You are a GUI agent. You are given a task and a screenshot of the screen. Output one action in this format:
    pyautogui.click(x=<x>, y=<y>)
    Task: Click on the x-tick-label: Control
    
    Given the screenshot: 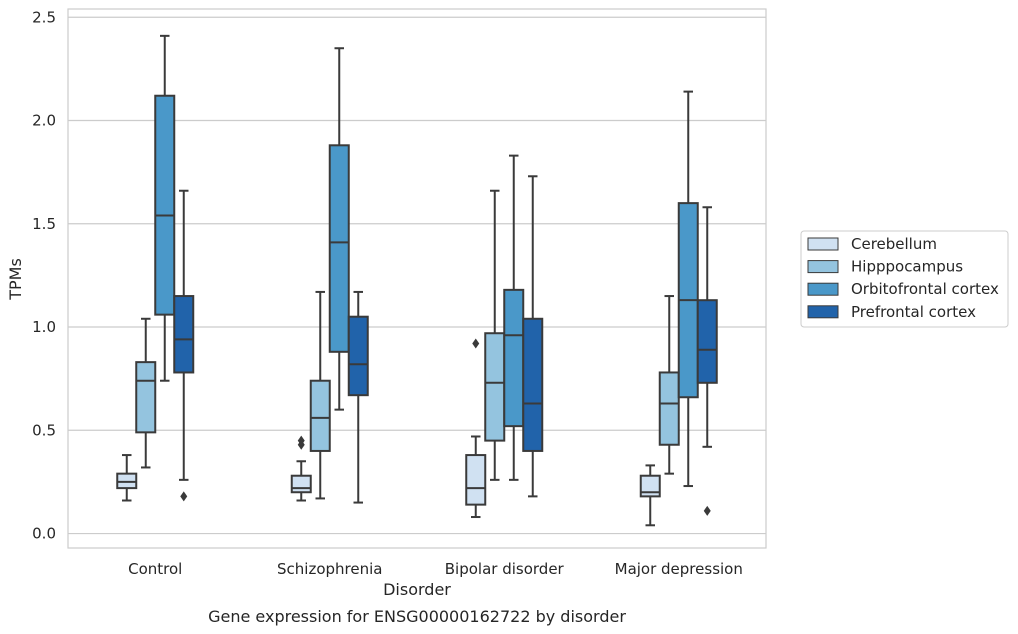 What is the action you would take?
    pyautogui.click(x=155, y=569)
    